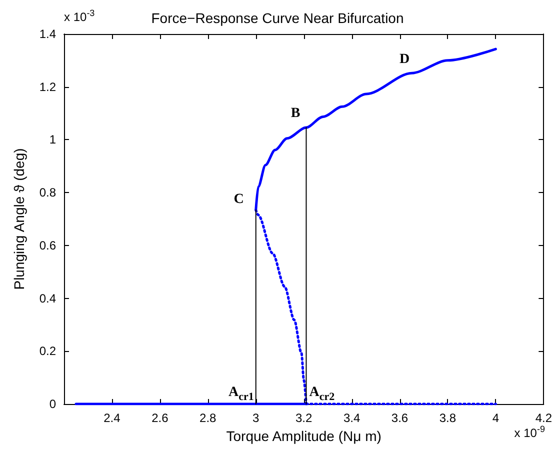 This screenshot has width=555, height=453. I want to click on y-tick-label: 1.4, so click(47, 34).